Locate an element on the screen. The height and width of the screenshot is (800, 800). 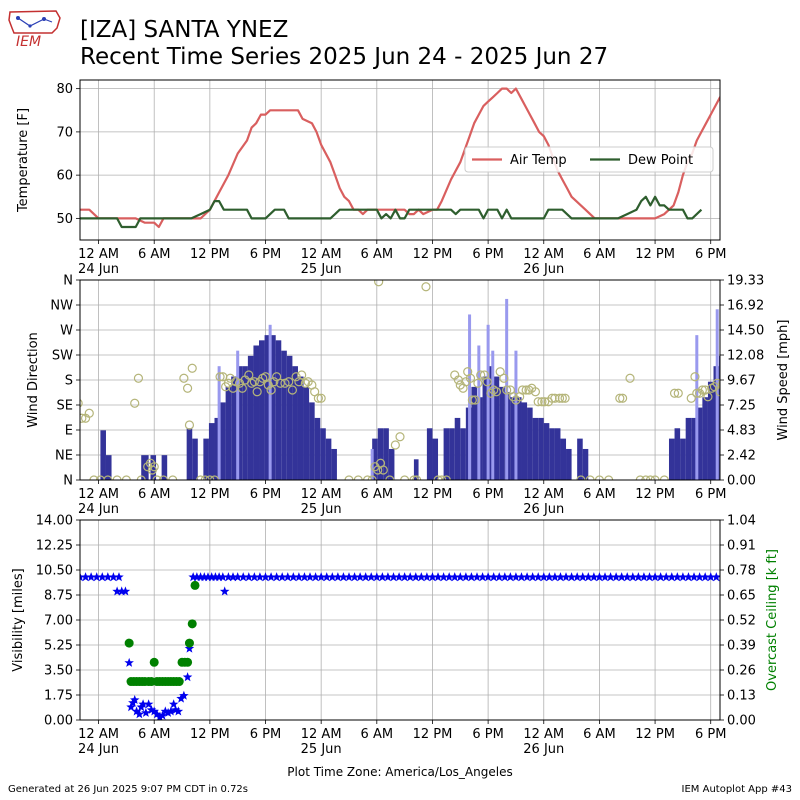
y-axis-label: Temperature [F] is located at coordinates (23, 160).